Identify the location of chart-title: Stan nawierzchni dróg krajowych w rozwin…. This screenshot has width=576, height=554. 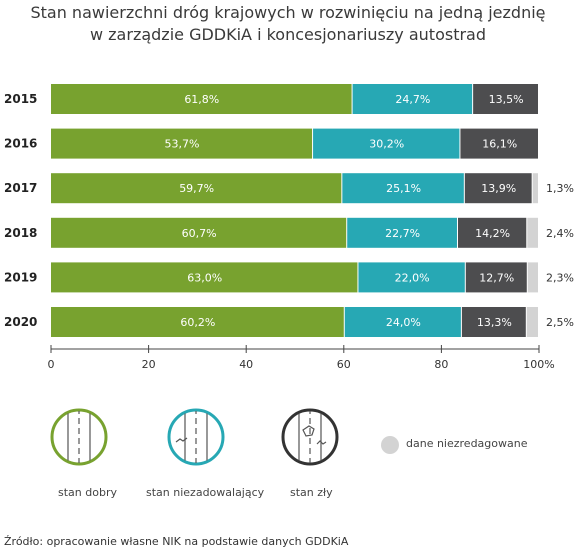
(288, 24).